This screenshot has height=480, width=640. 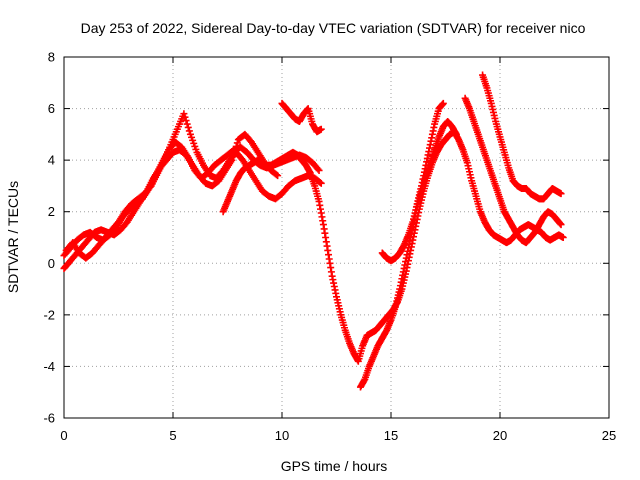 I want to click on x-tick-label: 15, so click(x=391, y=435).